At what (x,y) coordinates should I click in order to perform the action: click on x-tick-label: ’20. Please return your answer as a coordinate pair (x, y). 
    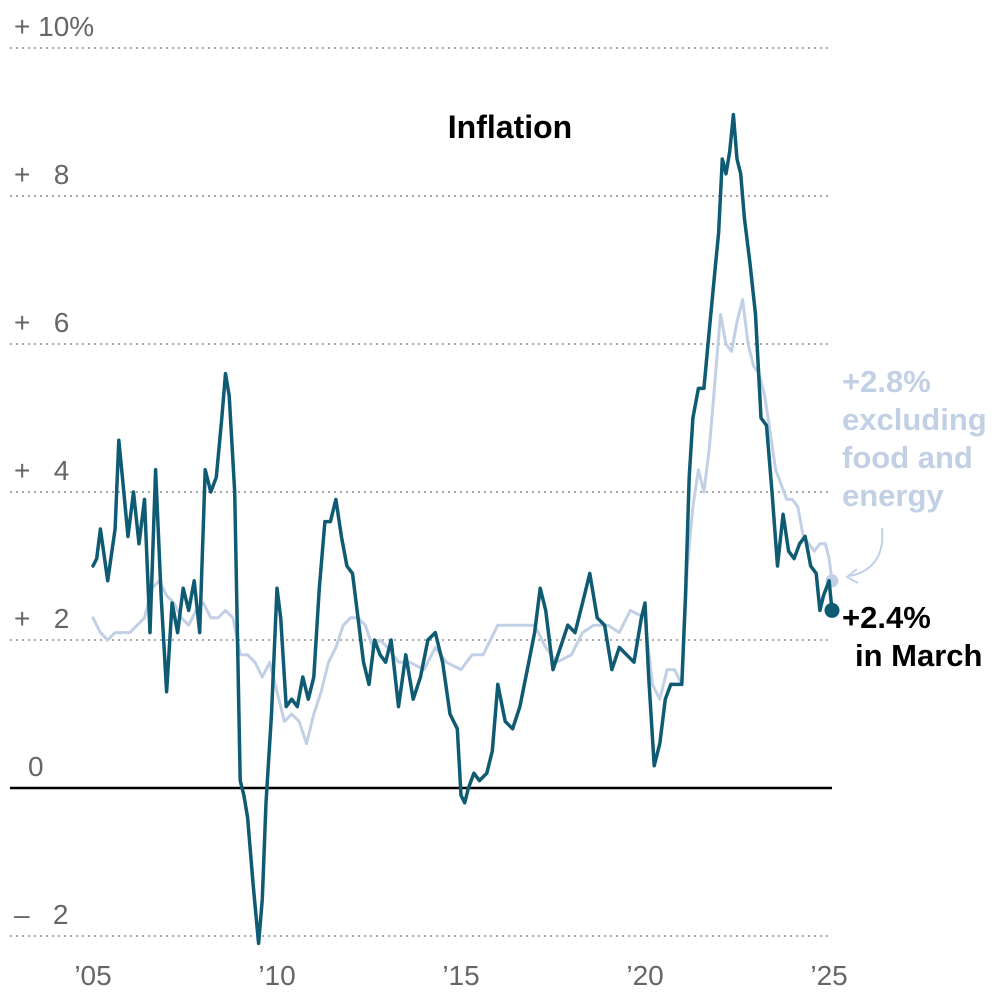
    Looking at the image, I should click on (644, 975).